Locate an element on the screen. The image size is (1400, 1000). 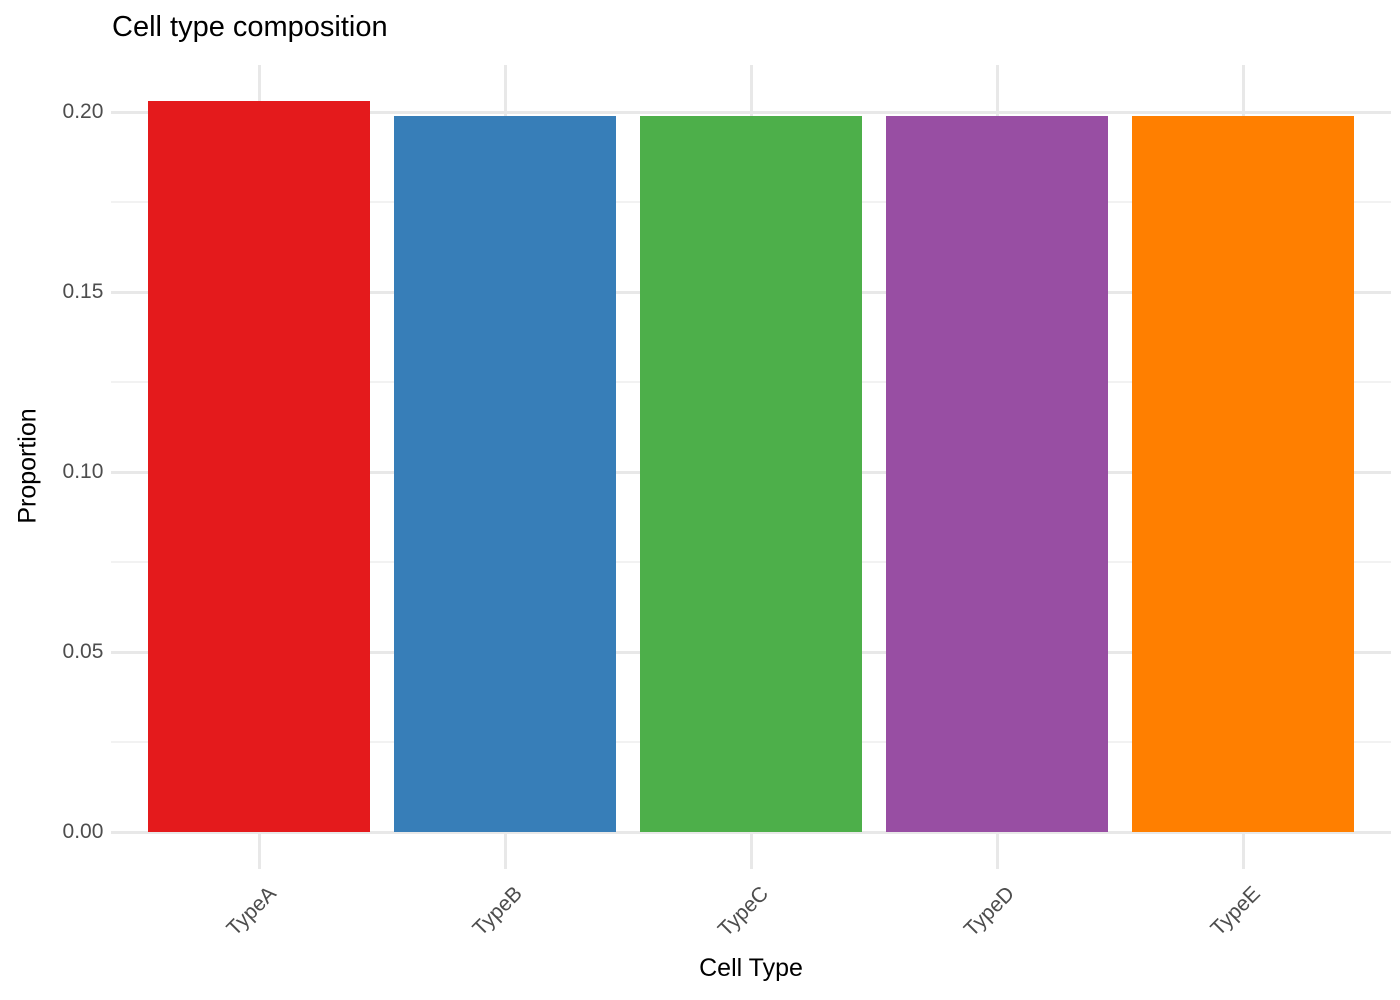
bar-TypeA is located at coordinates (259, 466).